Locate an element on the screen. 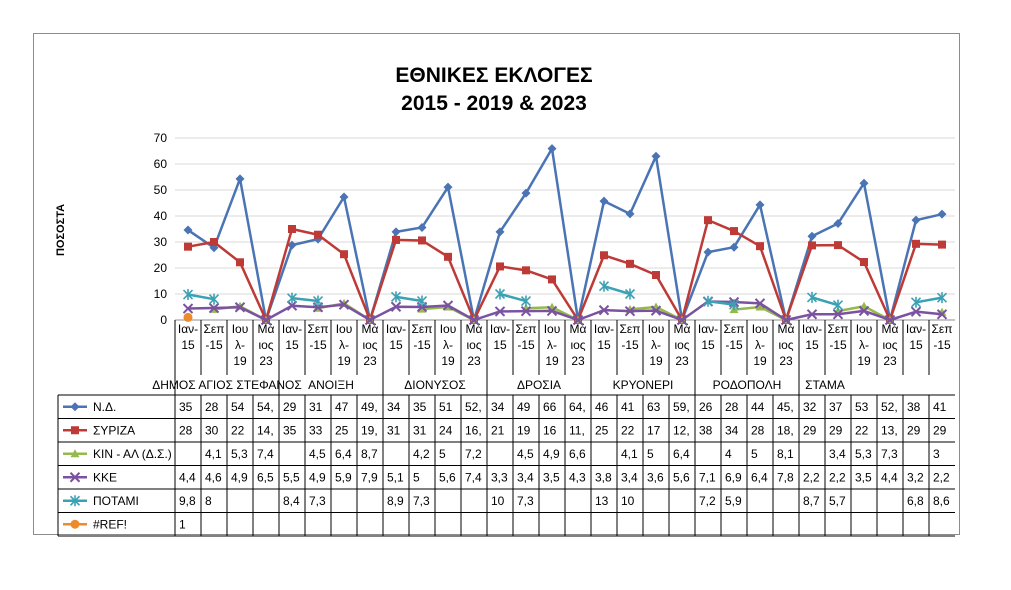  table-cell: 5,6 is located at coordinates (681, 477).